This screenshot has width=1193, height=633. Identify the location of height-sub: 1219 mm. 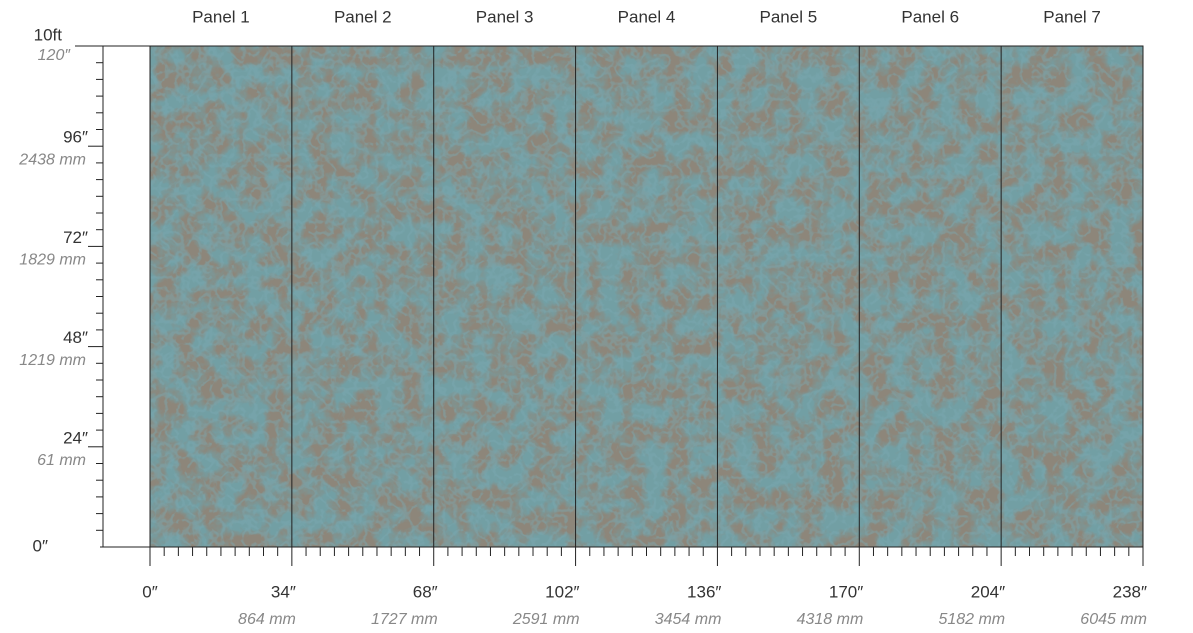
(52, 360).